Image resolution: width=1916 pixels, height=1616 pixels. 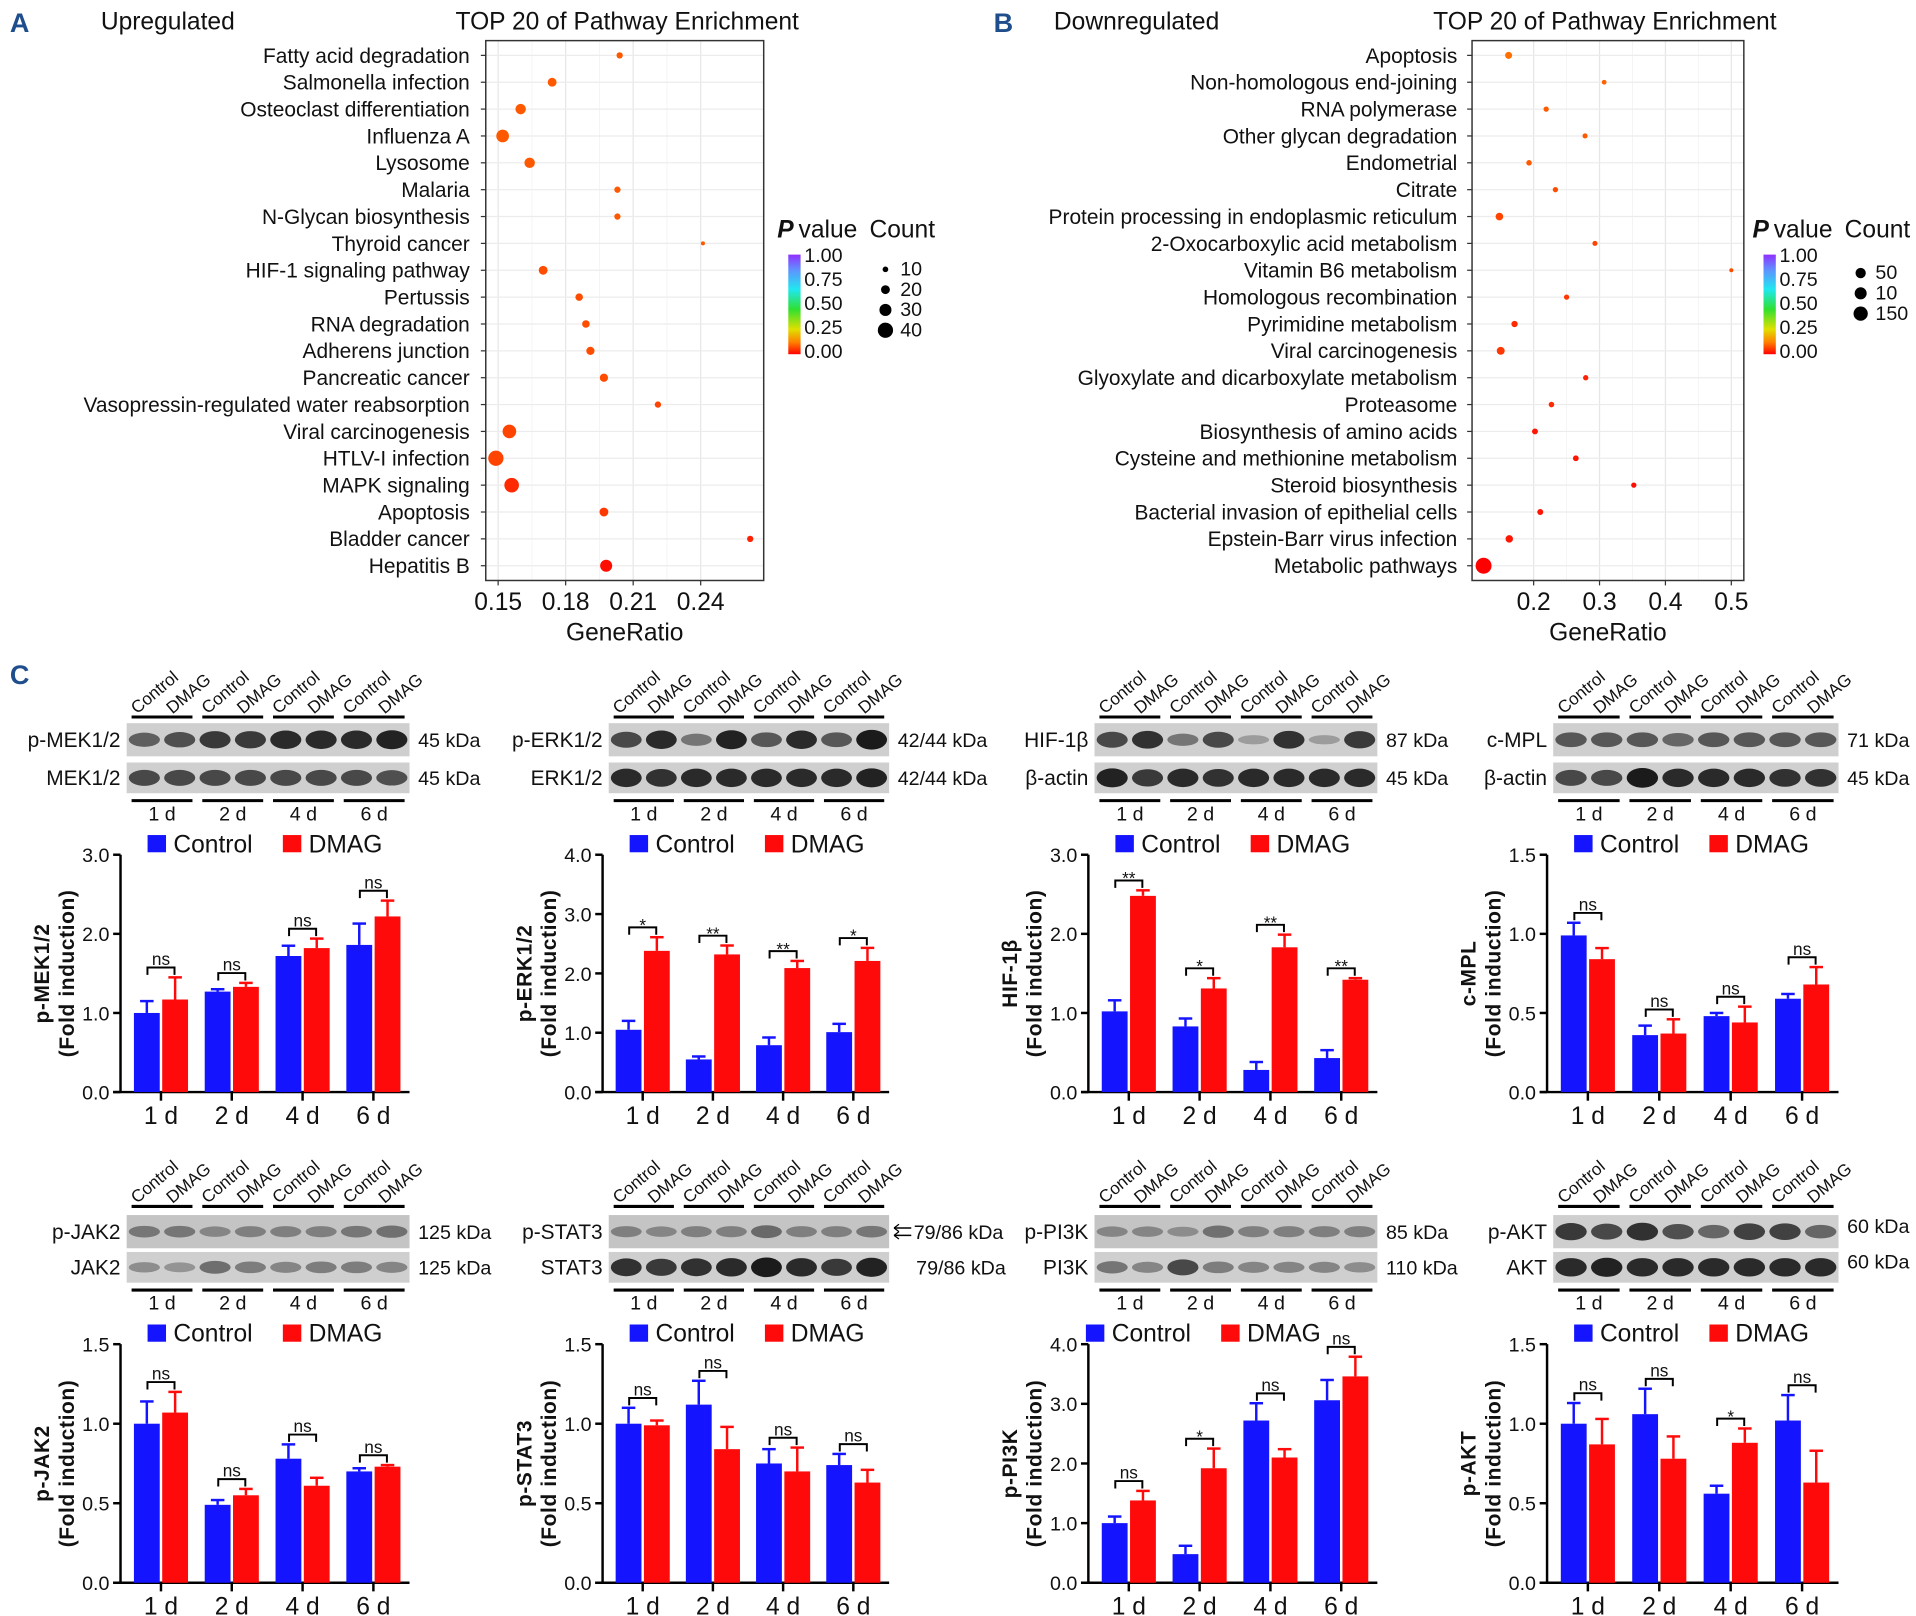 What do you see at coordinates (911, 330) in the screenshot?
I see `size-legend-label: 40` at bounding box center [911, 330].